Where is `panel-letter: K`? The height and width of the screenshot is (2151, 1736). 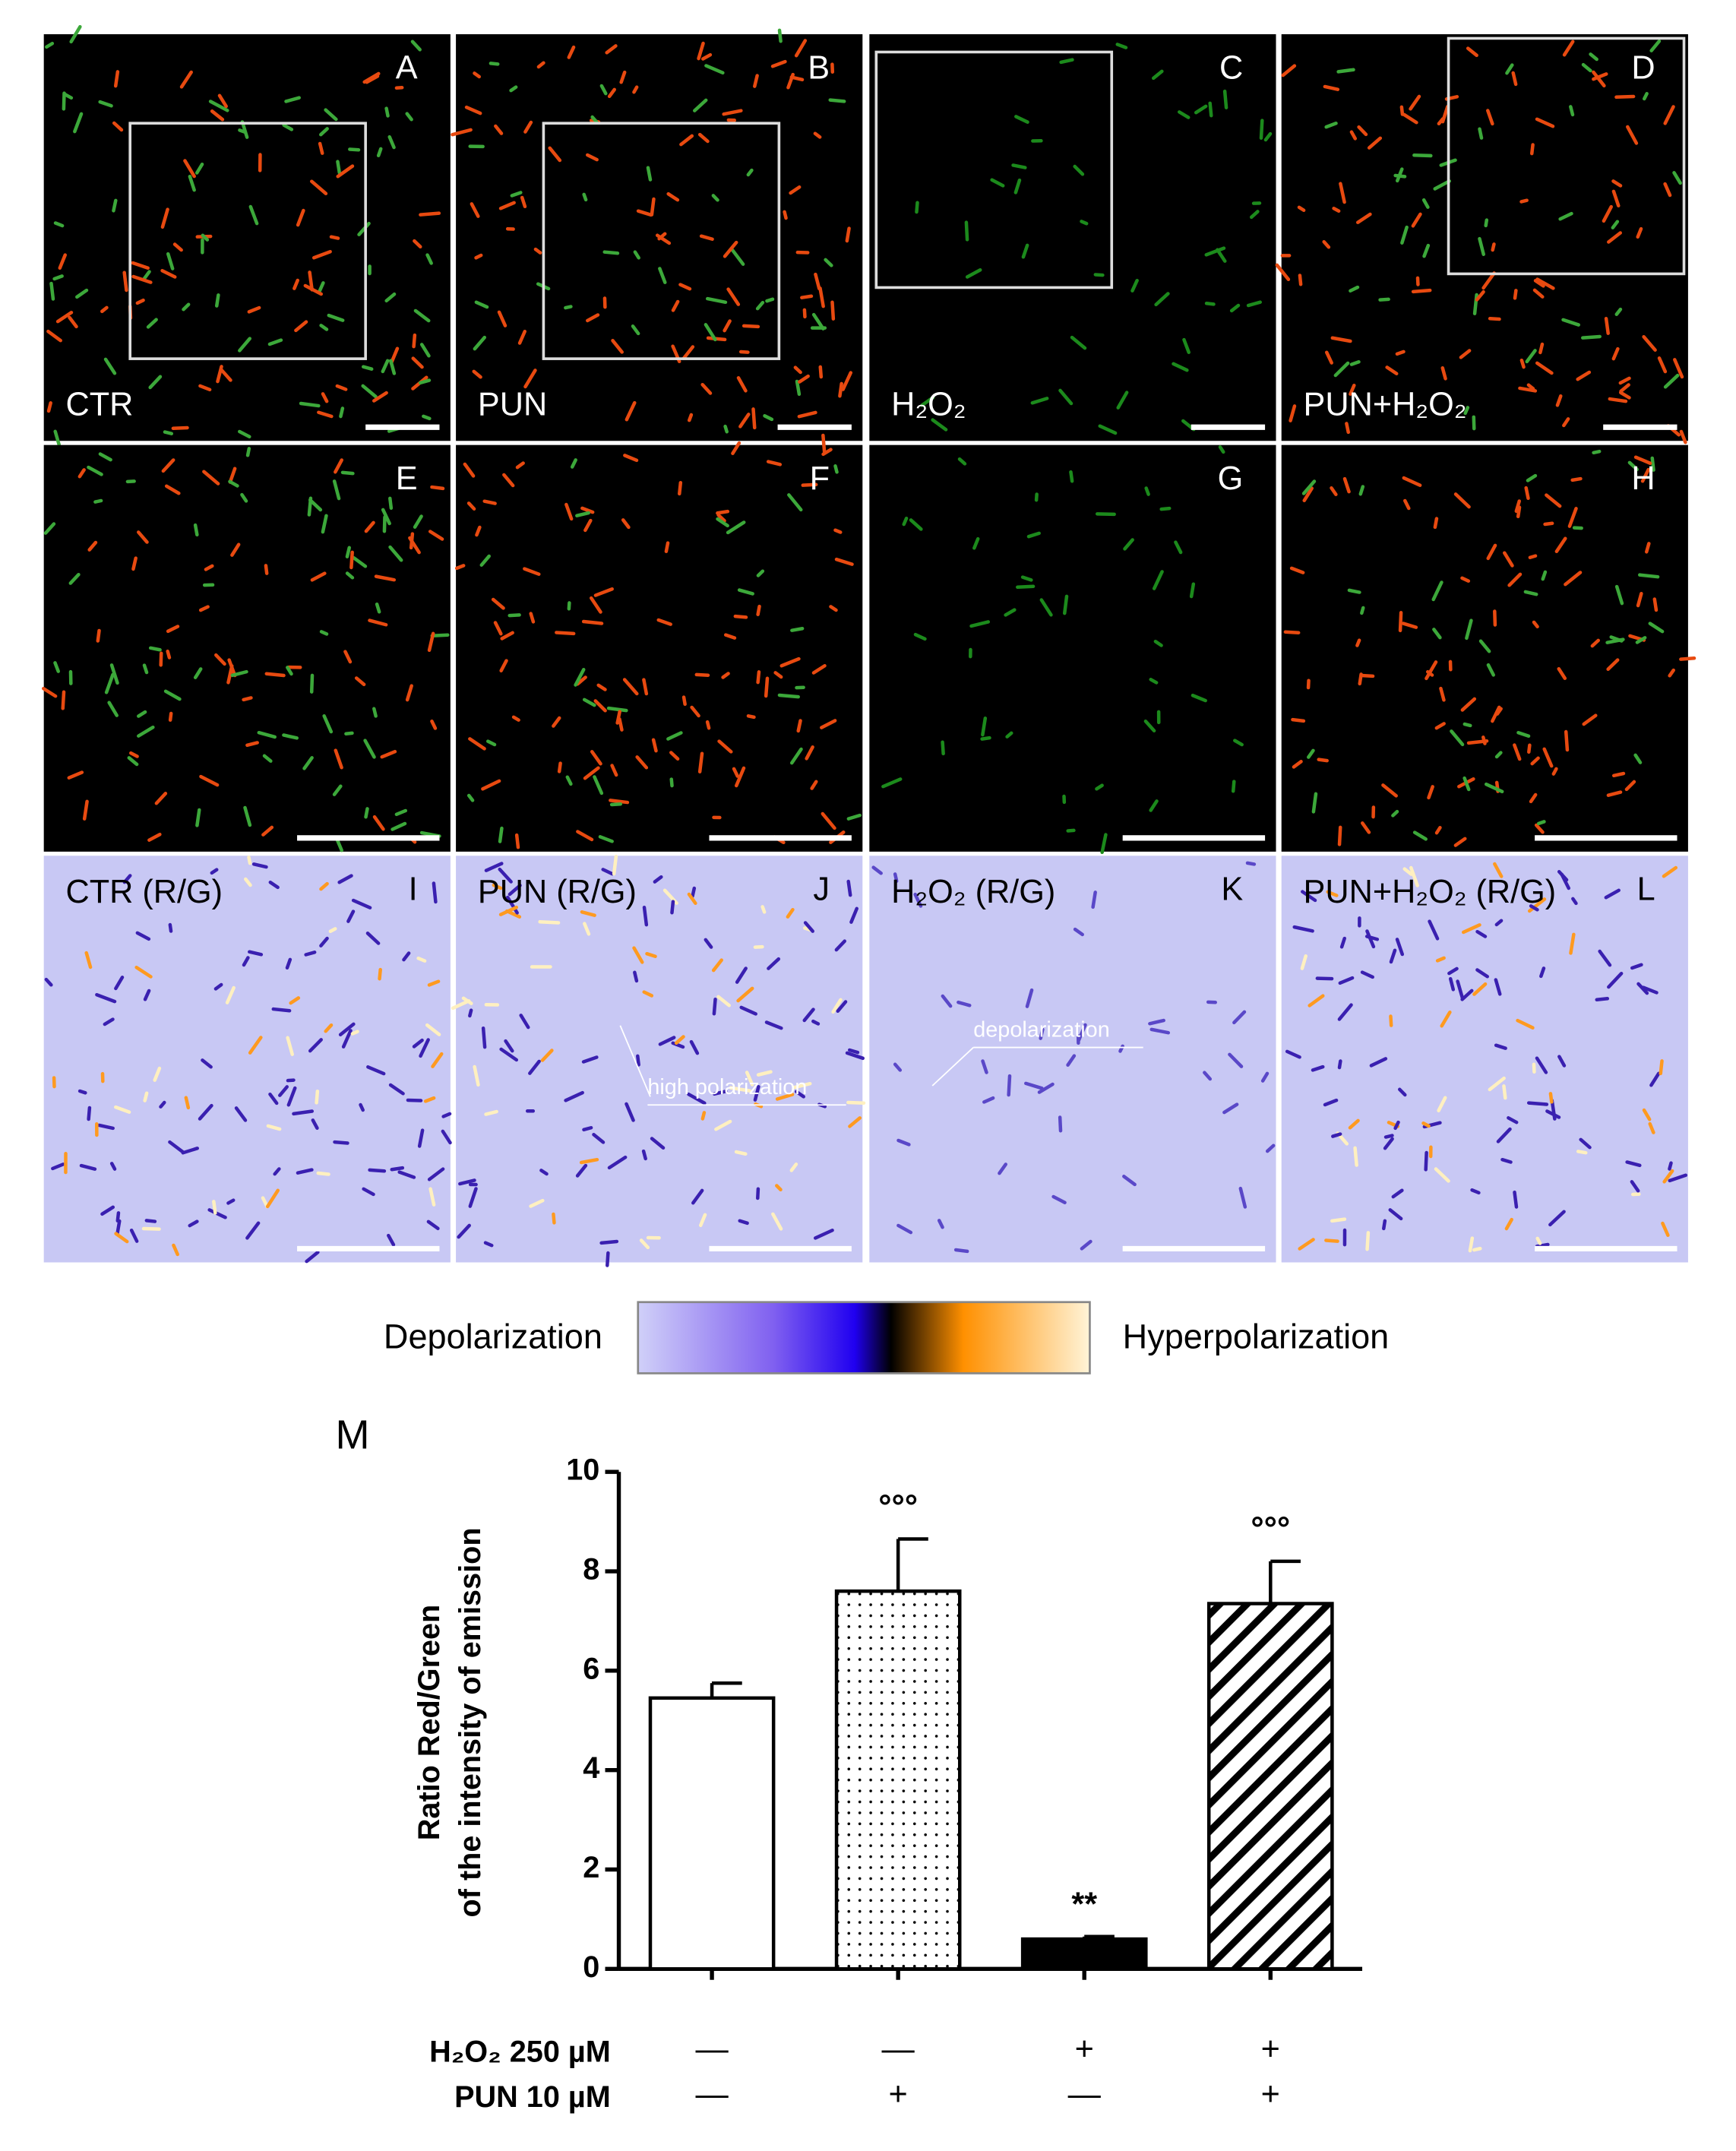 panel-letter: K is located at coordinates (1232, 889).